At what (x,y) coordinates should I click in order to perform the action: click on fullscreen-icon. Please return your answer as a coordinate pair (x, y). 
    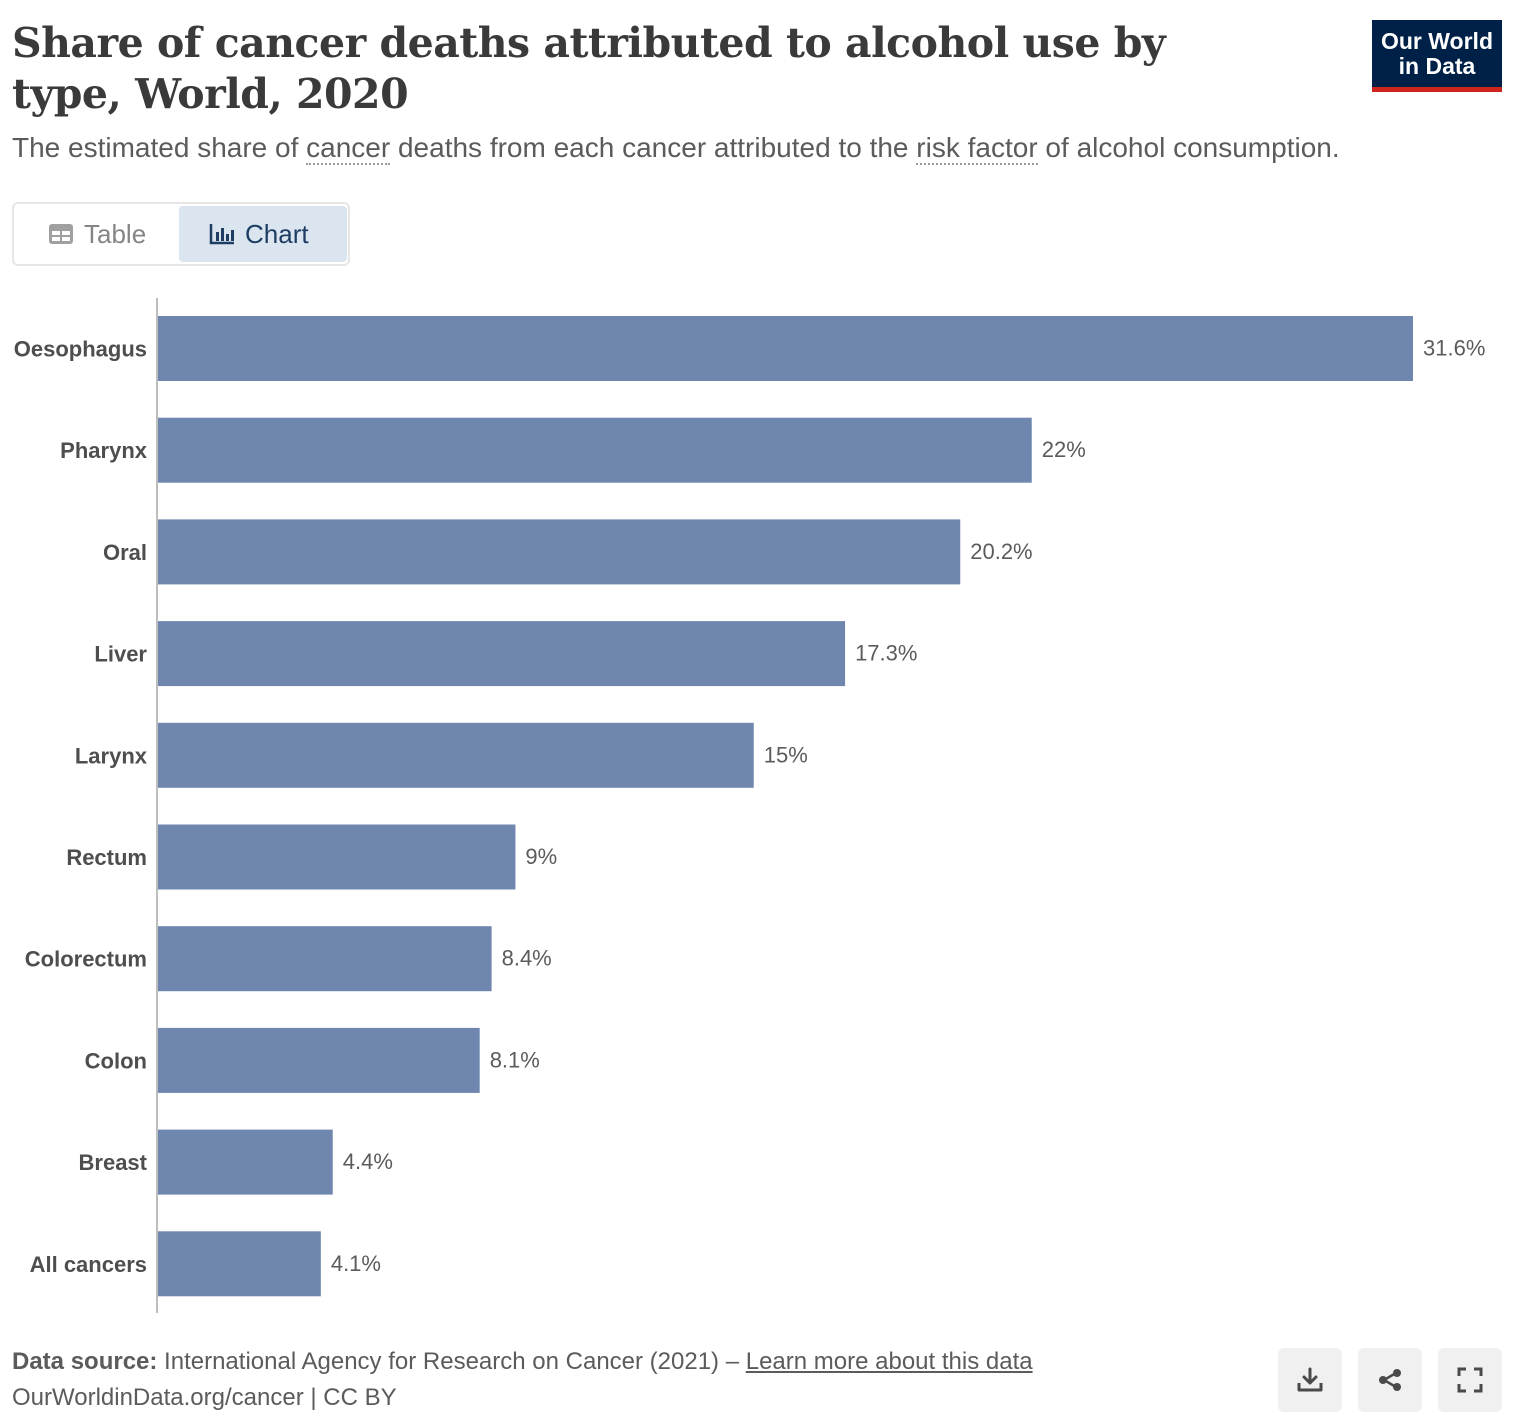
    Looking at the image, I should click on (1470, 1380).